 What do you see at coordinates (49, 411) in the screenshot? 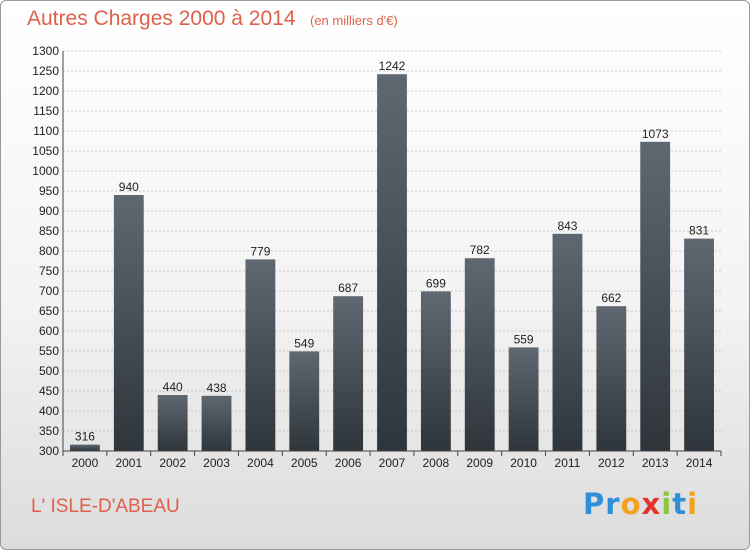
I see `y-tick-label: 400` at bounding box center [49, 411].